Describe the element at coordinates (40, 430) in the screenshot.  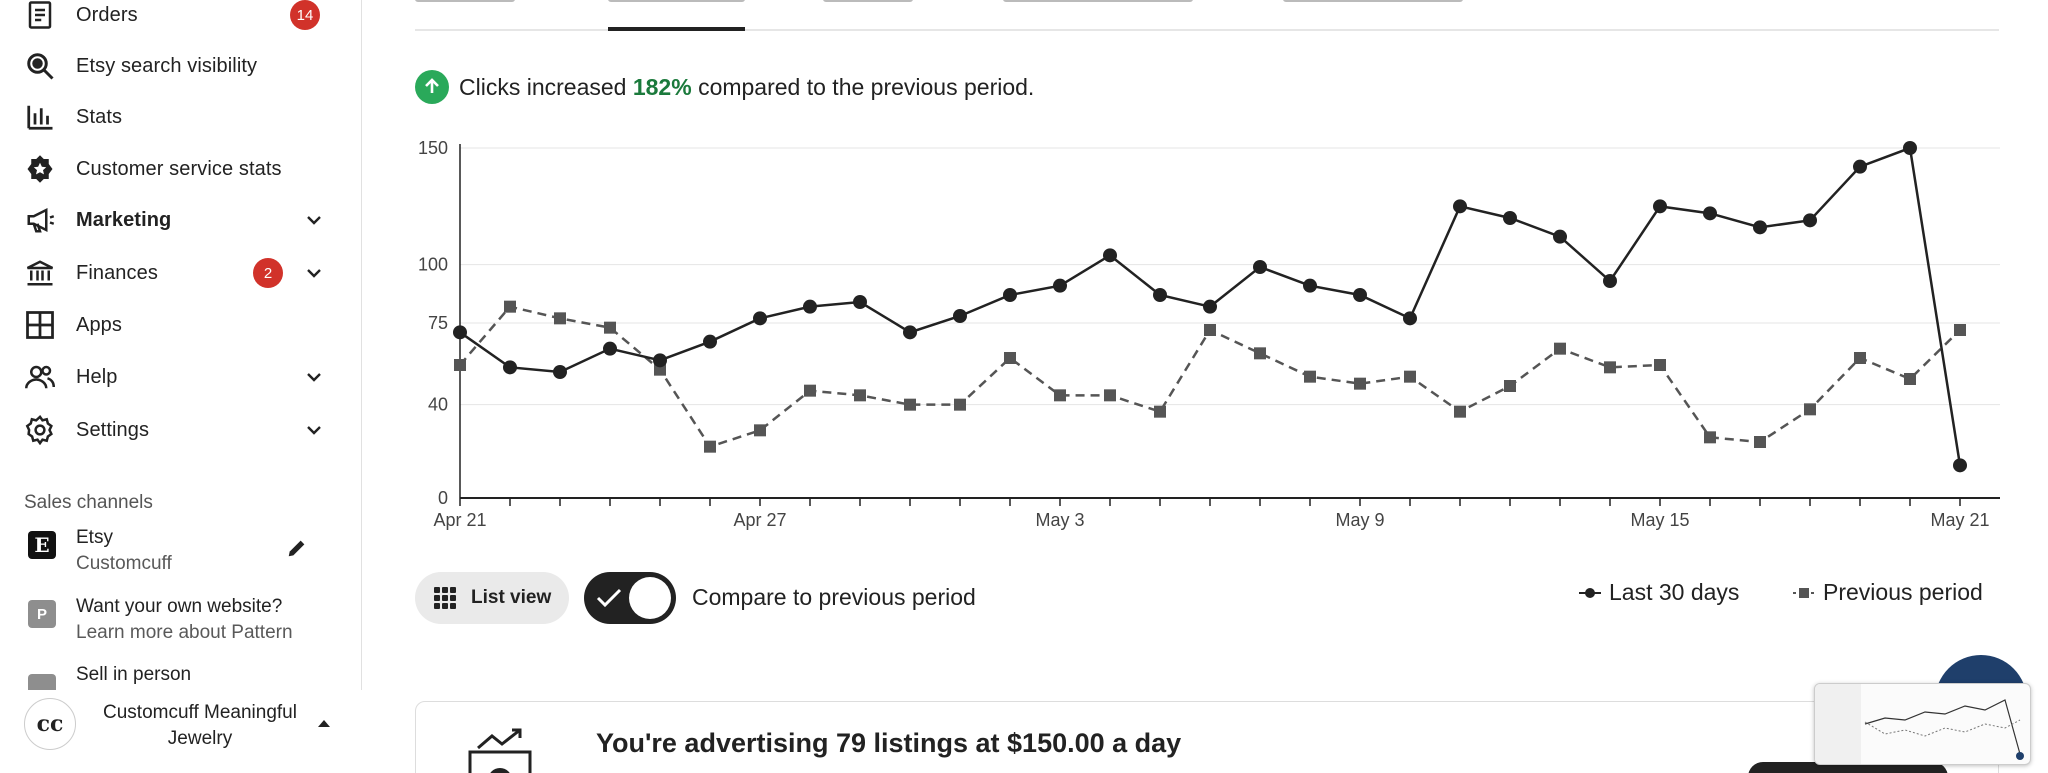
I see `gear-icon` at that location.